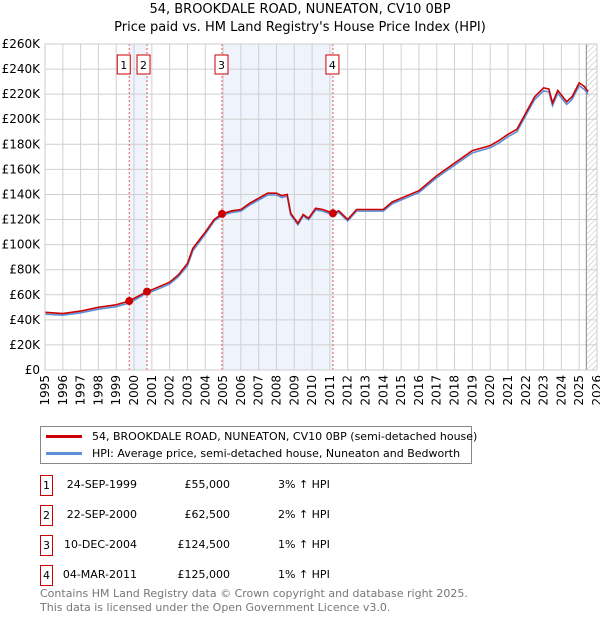 The width and height of the screenshot is (600, 620). What do you see at coordinates (32, 370) in the screenshot?
I see `y-tick-label: £0` at bounding box center [32, 370].